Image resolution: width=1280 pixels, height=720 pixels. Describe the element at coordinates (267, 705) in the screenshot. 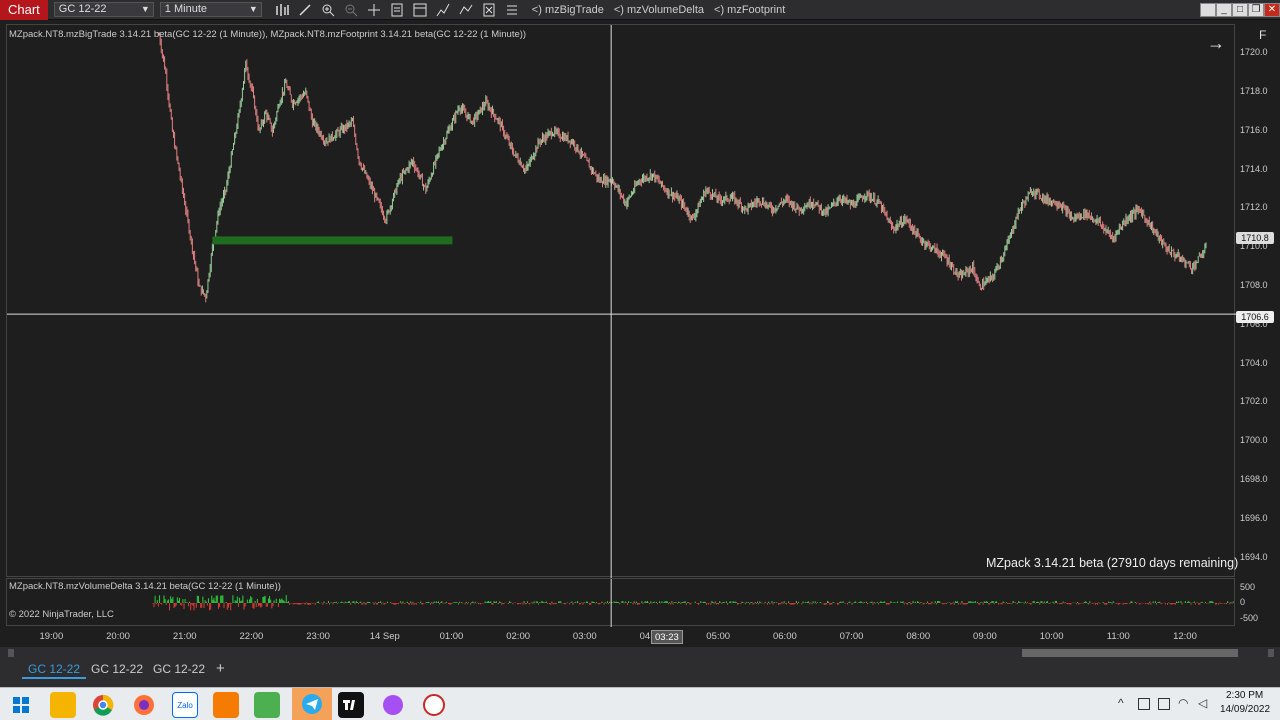

I see `app-green-icon` at that location.